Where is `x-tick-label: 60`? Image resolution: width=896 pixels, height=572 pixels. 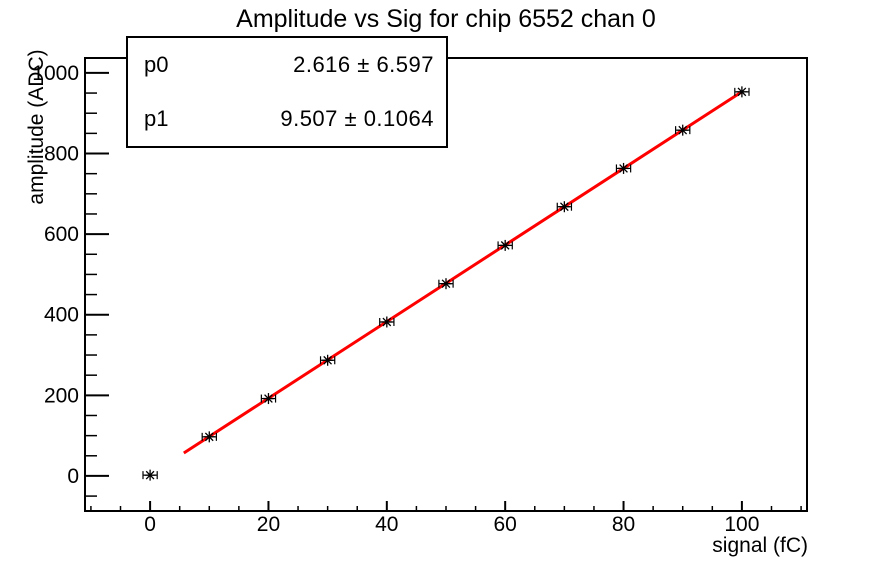 x-tick-label: 60 is located at coordinates (505, 524).